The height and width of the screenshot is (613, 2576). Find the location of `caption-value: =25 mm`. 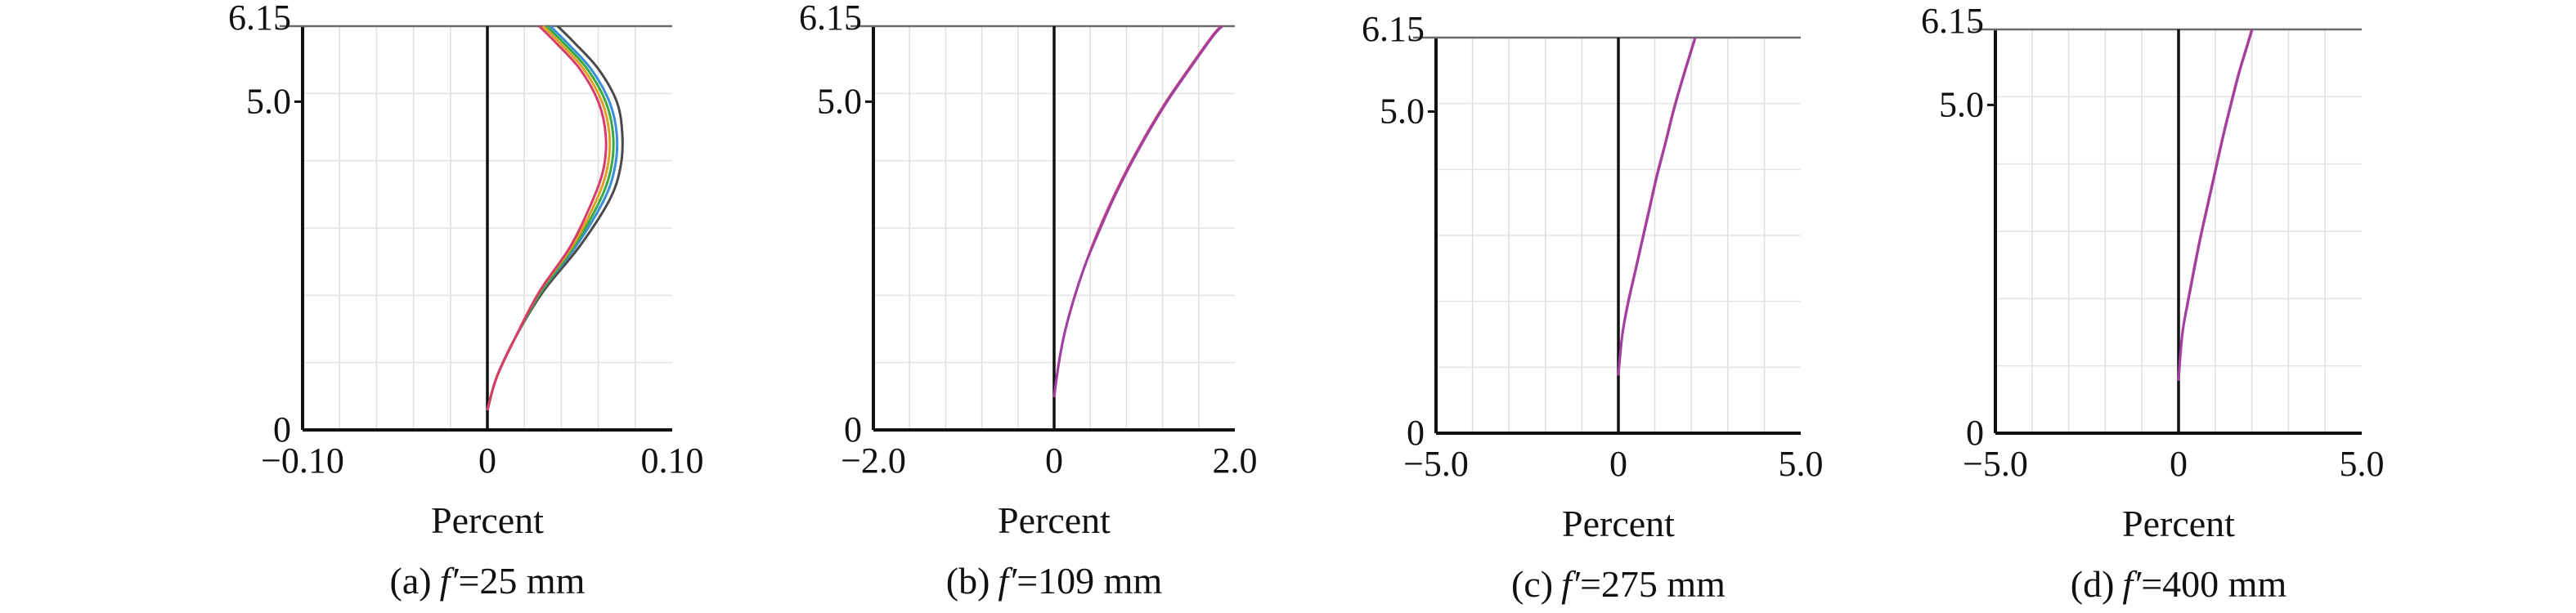

caption-value: =25 mm is located at coordinates (522, 581).